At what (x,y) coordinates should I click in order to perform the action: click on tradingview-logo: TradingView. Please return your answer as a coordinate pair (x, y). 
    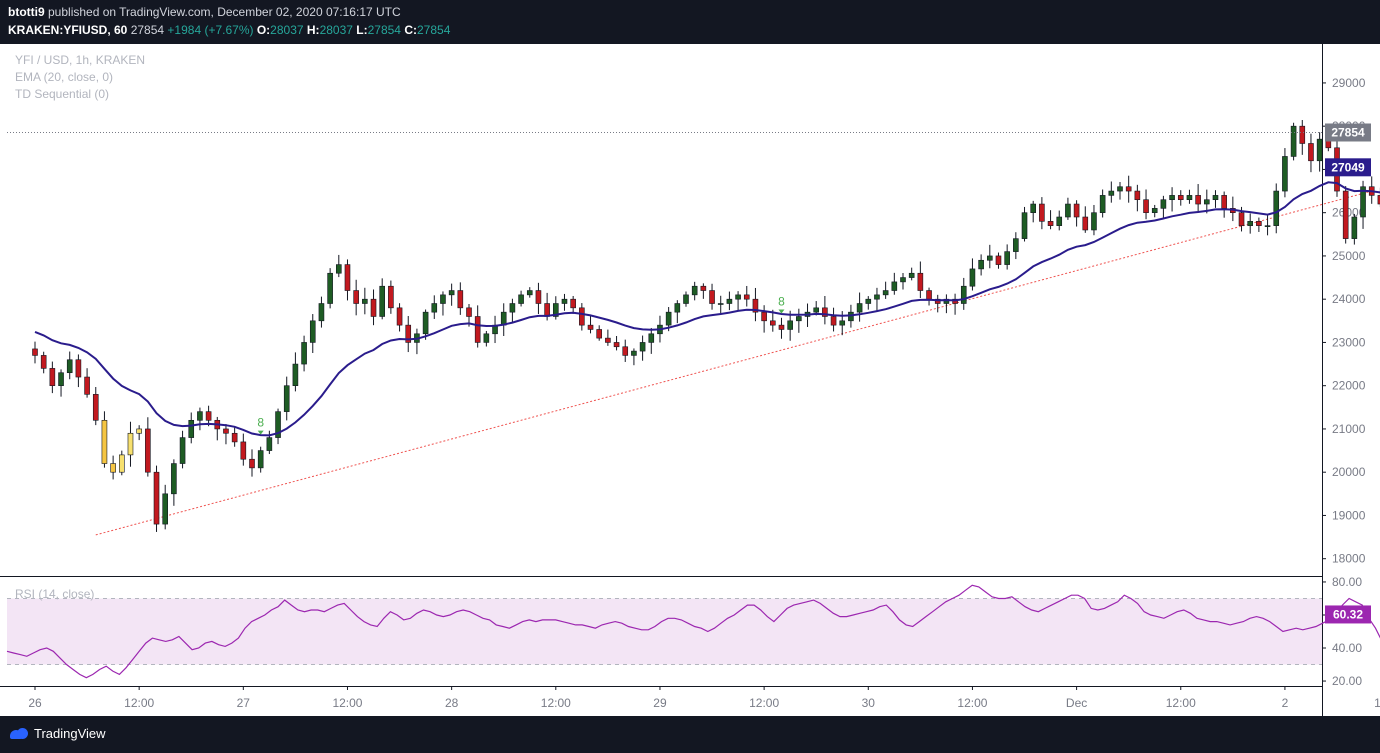
    Looking at the image, I should click on (58, 733).